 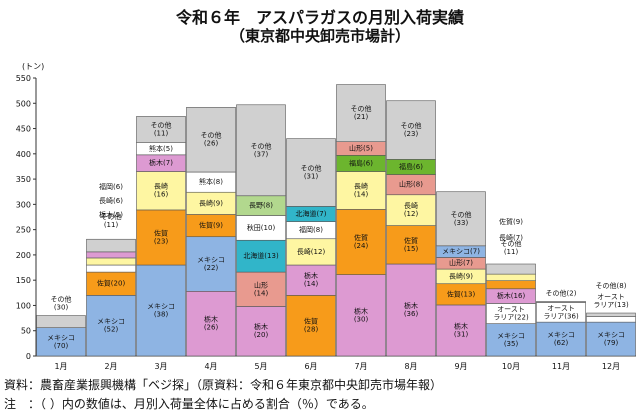 What do you see at coordinates (161, 311) in the screenshot?
I see `segment-label: メキシコ(38)` at bounding box center [161, 311].